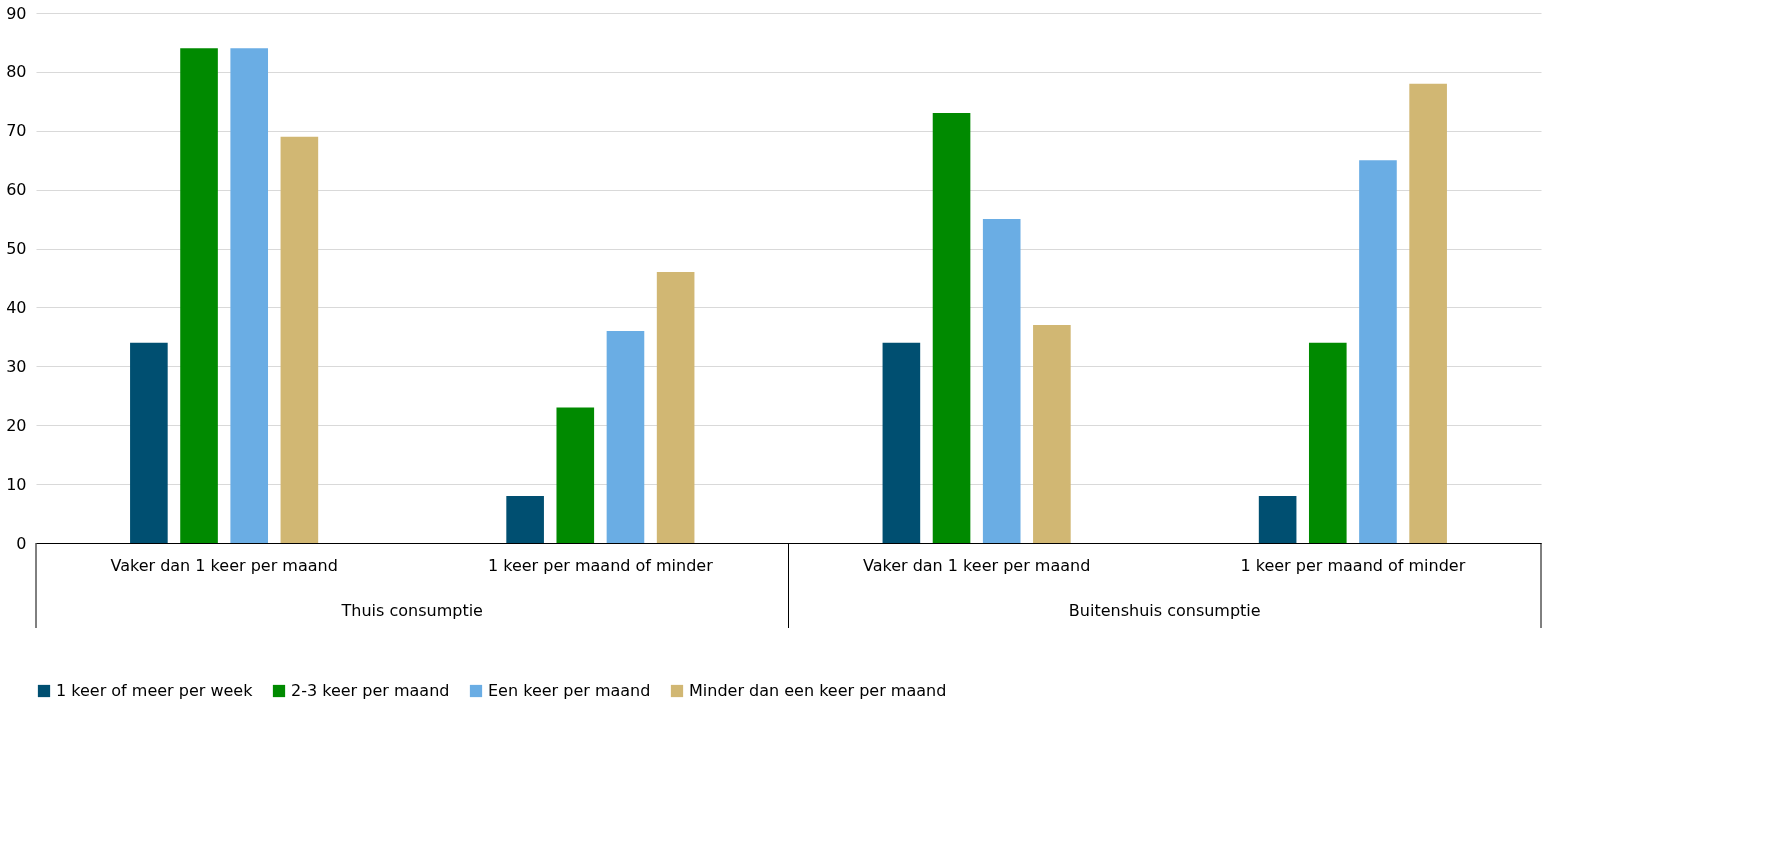  I want to click on y-tick-label: 40, so click(16, 307).